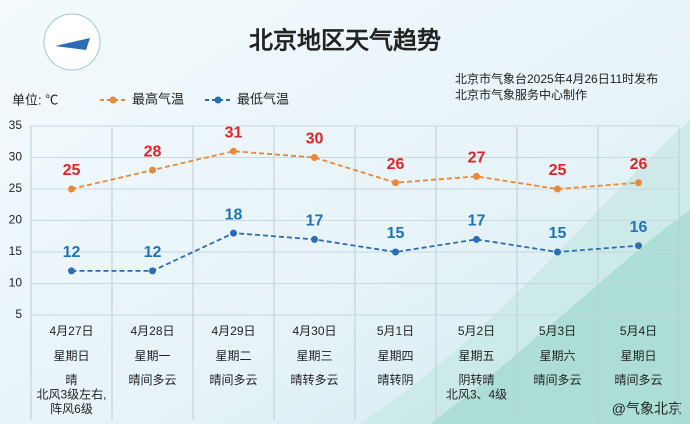 This screenshot has height=424, width=690. I want to click on y-tick-label: 5, so click(18, 314).